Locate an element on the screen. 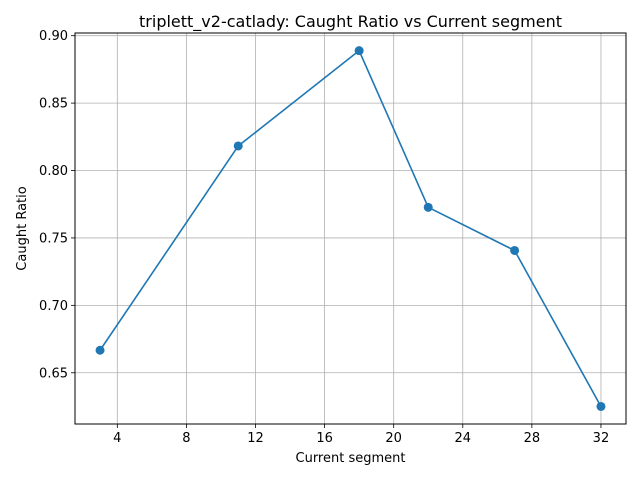 The height and width of the screenshot is (480, 640). y-axis-label: Caught Ratio is located at coordinates (22, 228).